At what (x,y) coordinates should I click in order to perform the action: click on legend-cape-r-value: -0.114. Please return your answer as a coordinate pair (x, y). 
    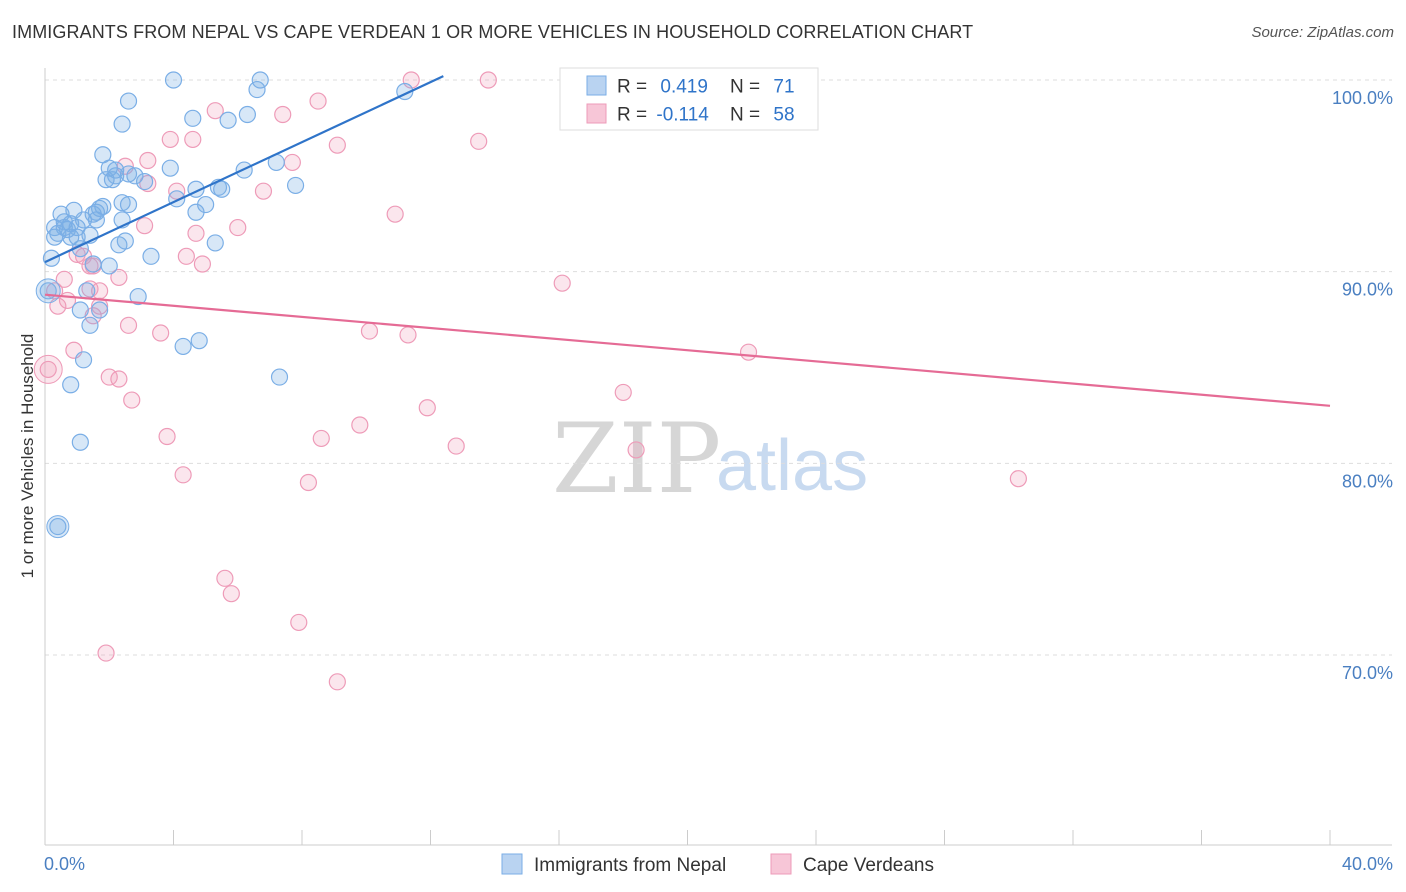
    Looking at the image, I should click on (682, 115).